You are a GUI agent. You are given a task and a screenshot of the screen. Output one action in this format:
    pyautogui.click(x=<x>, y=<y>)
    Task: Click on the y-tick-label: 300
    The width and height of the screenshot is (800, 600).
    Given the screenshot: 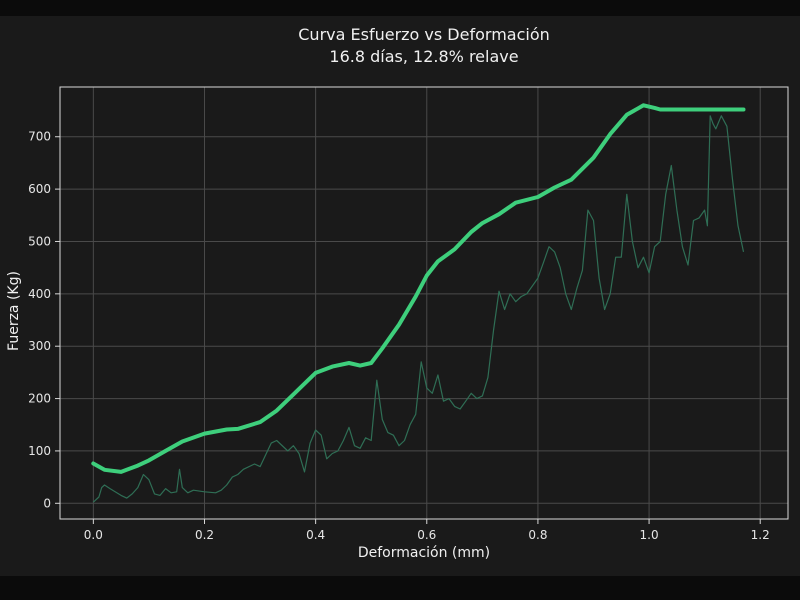 What is the action you would take?
    pyautogui.click(x=39, y=346)
    